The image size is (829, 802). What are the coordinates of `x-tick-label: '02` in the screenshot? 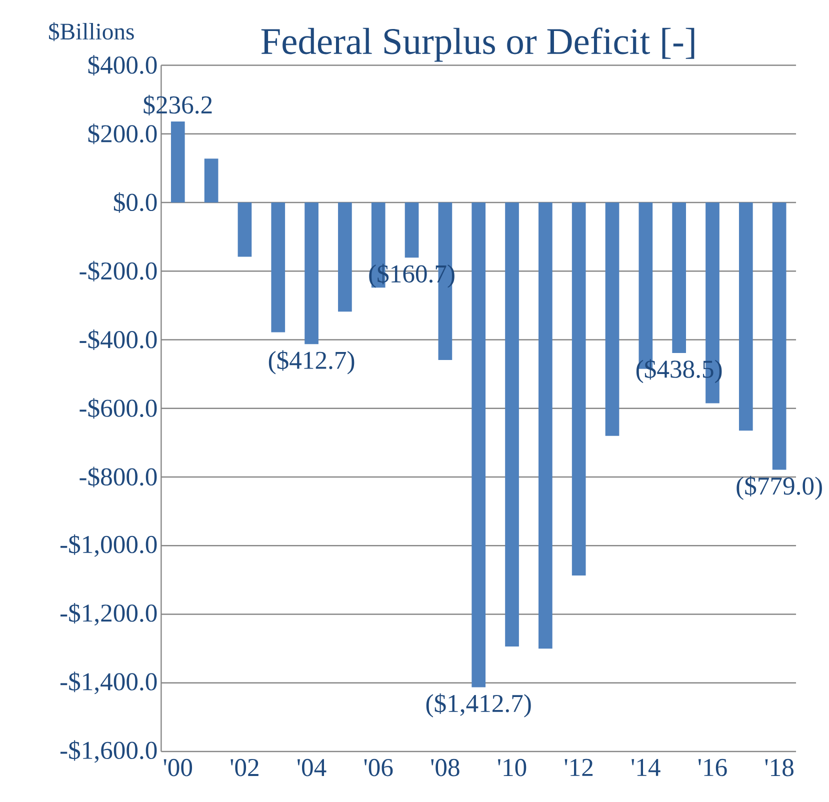 It's located at (244, 767).